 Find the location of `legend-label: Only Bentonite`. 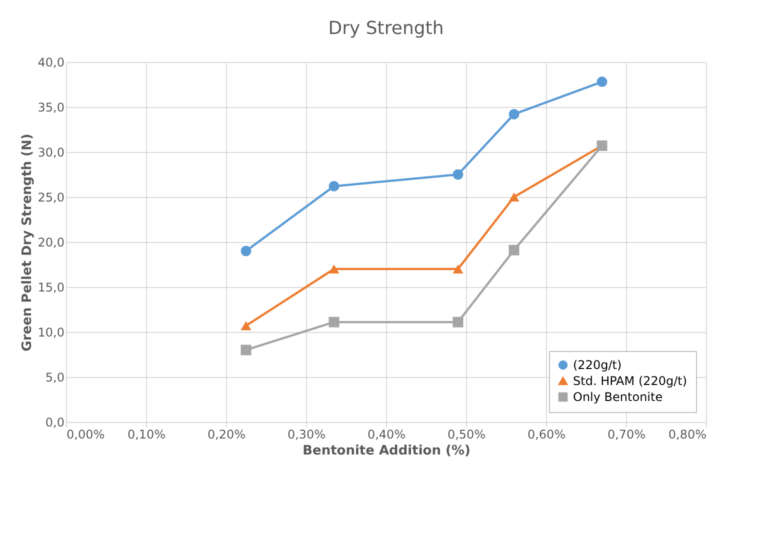

legend-label: Only Bentonite is located at coordinates (618, 397).